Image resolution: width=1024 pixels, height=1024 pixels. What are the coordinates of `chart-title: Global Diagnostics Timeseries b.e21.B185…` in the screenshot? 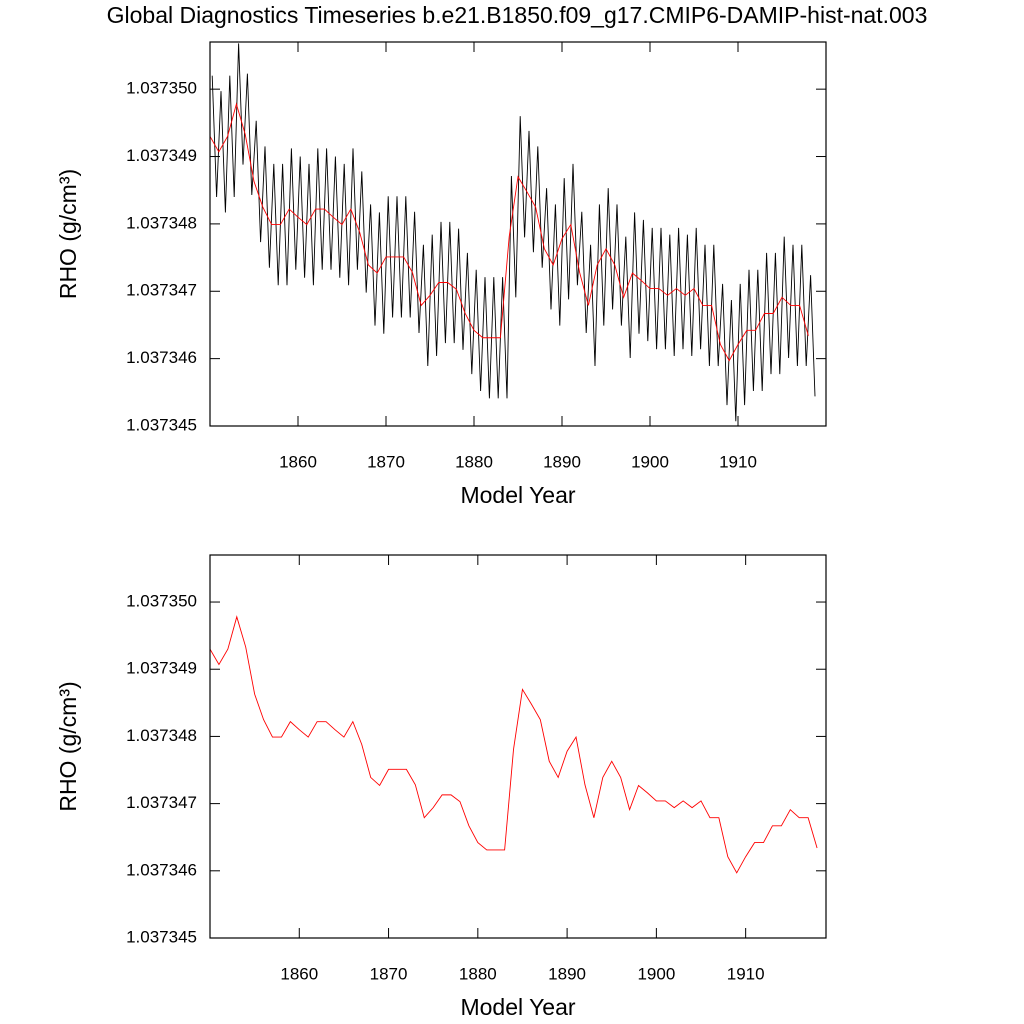 It's located at (517, 15).